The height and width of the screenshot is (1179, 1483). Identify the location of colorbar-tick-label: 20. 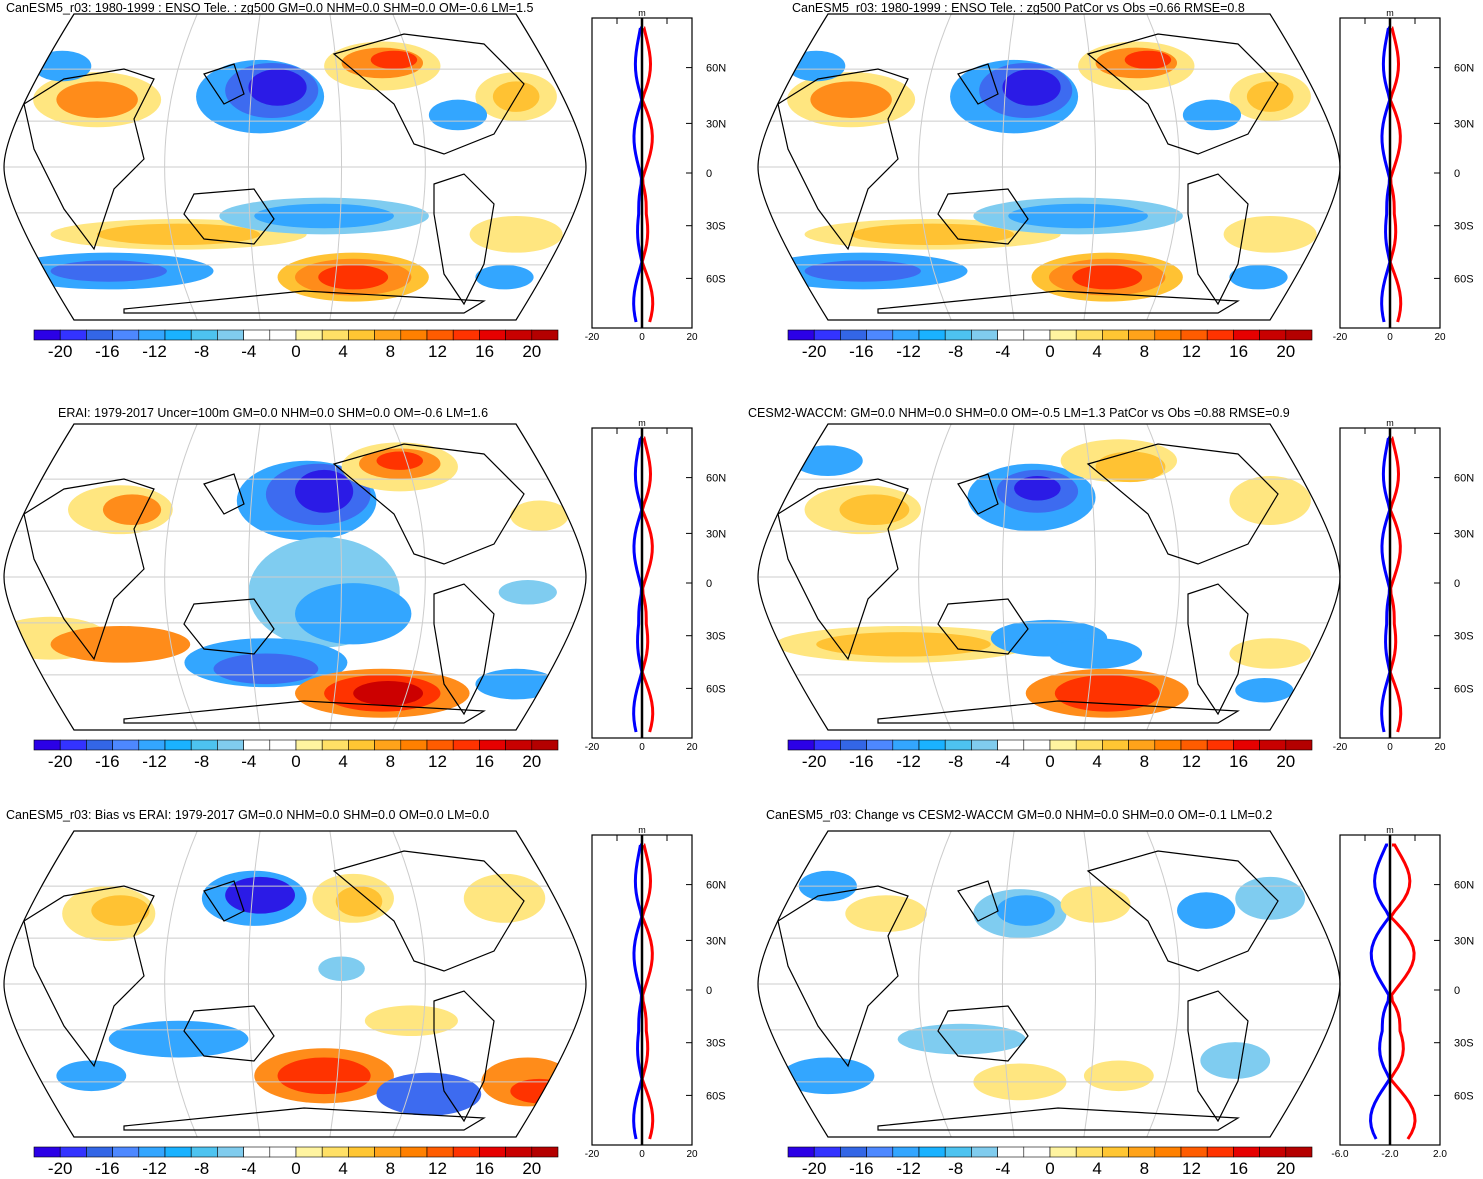
(1285, 761).